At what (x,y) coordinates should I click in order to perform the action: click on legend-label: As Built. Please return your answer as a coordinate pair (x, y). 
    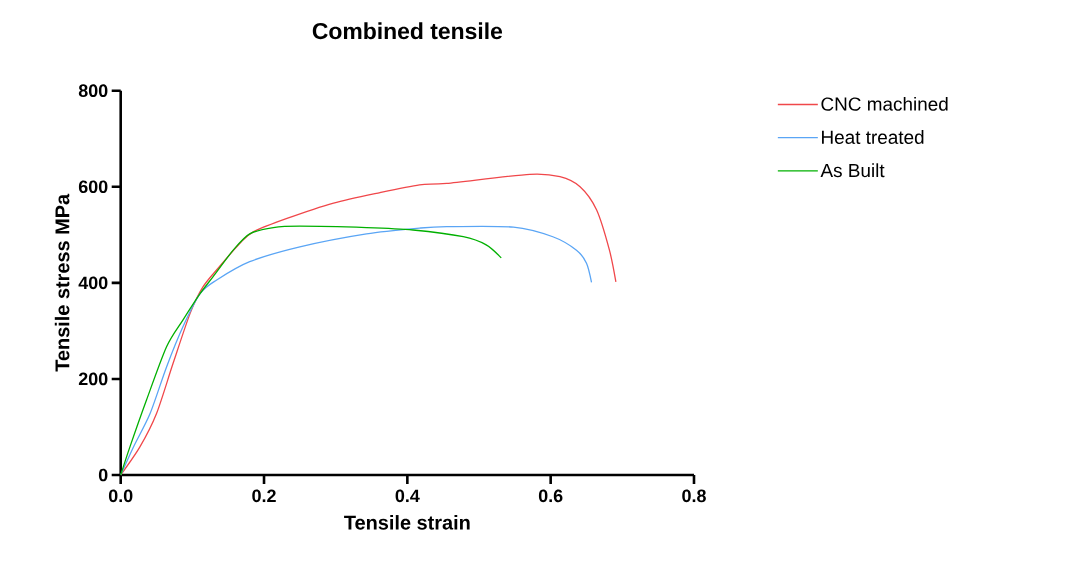
    Looking at the image, I should click on (852, 170).